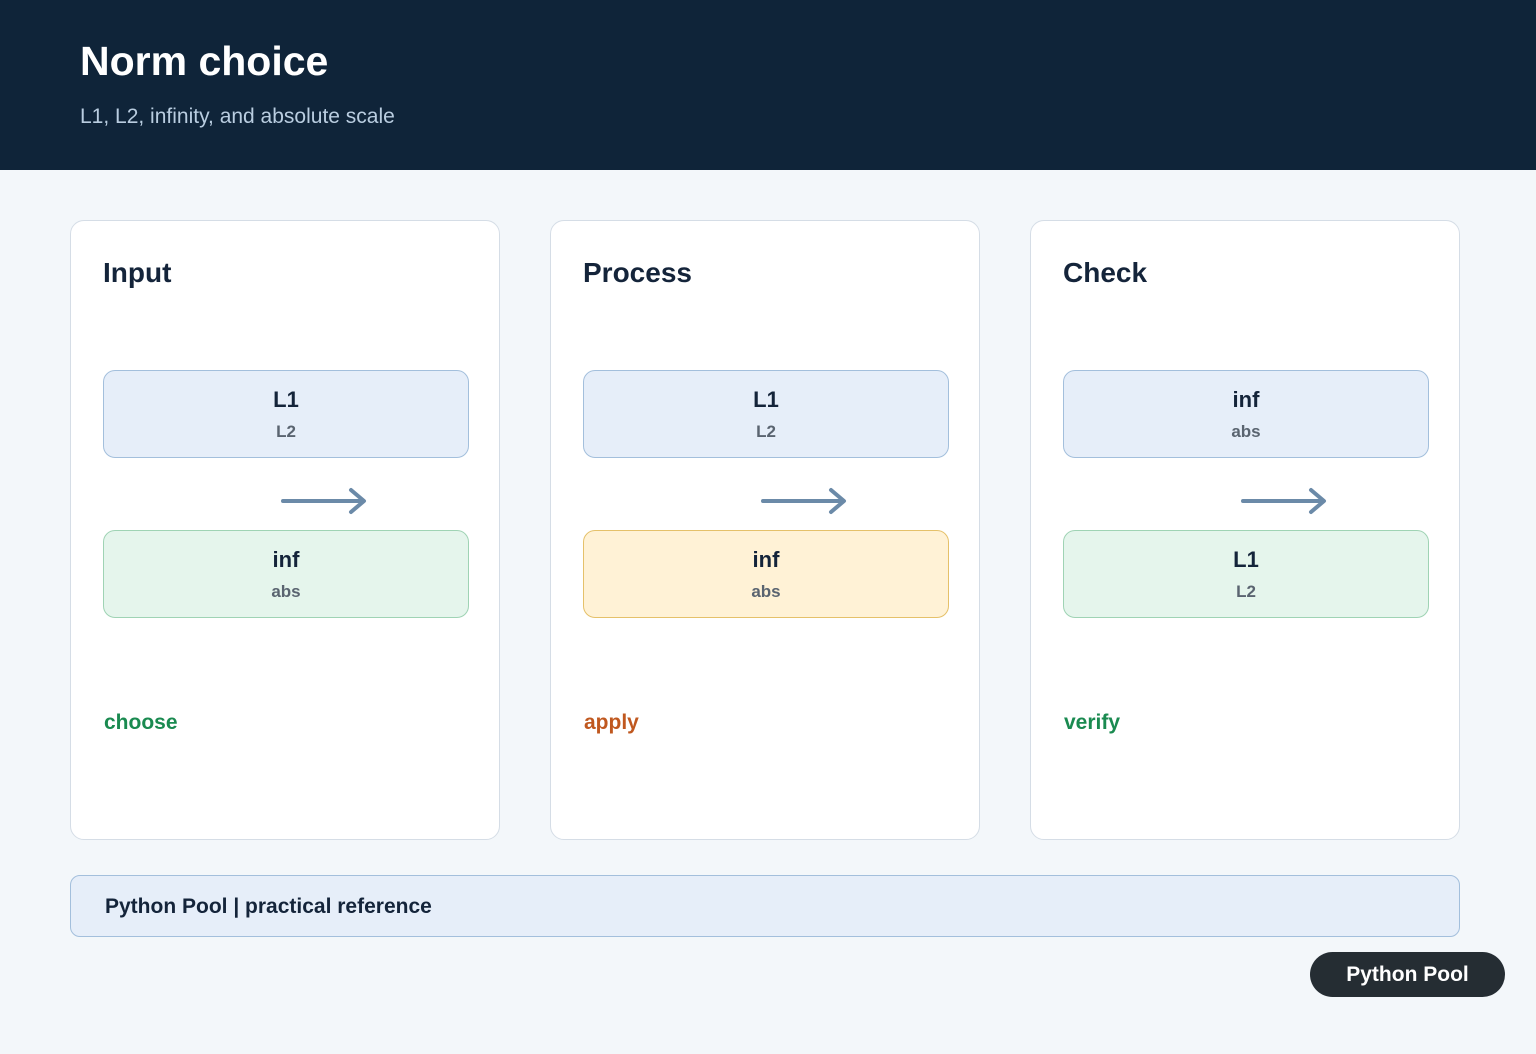 This screenshot has width=1536, height=1054. What do you see at coordinates (765, 906) in the screenshot?
I see `footer: Python Pool | practical reference` at bounding box center [765, 906].